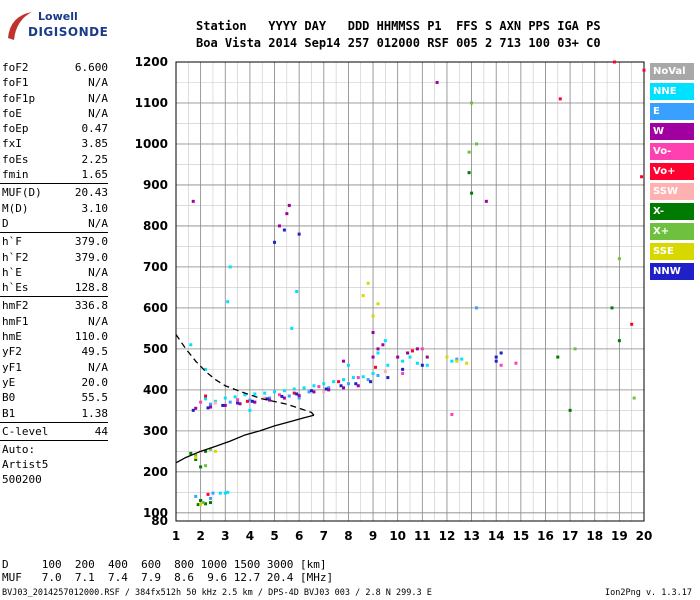 The height and width of the screenshot is (600, 700). Describe the element at coordinates (672, 191) in the screenshot. I see `legend-item: SSW` at that location.